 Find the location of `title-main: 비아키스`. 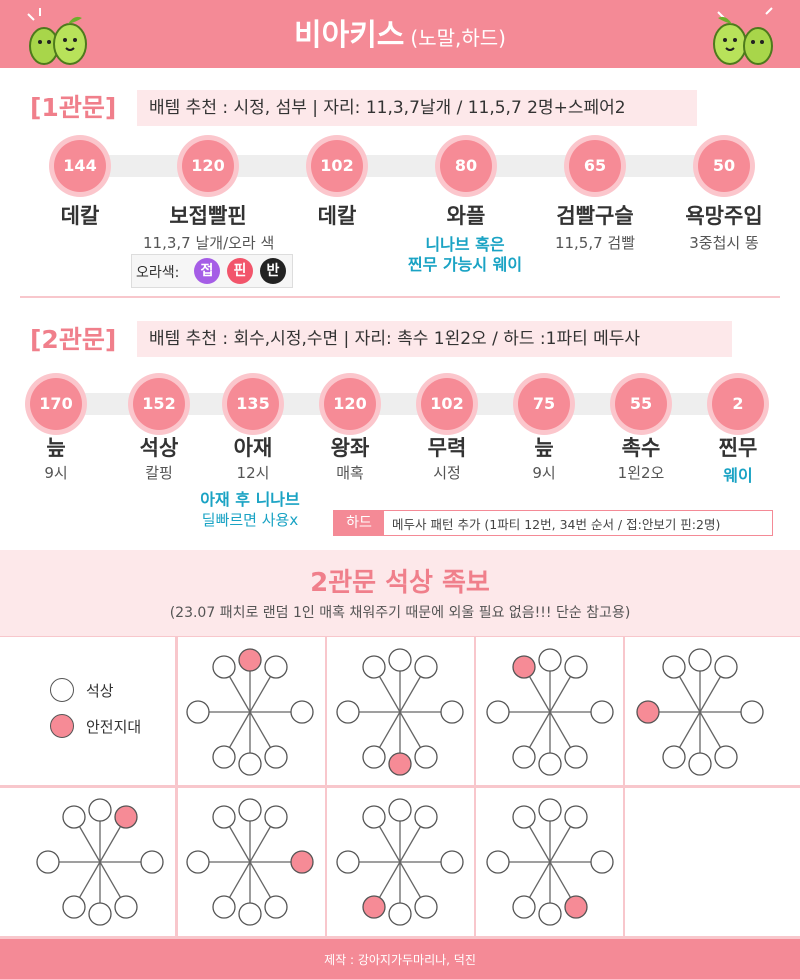

title-main: 비아키스 is located at coordinates (349, 35).